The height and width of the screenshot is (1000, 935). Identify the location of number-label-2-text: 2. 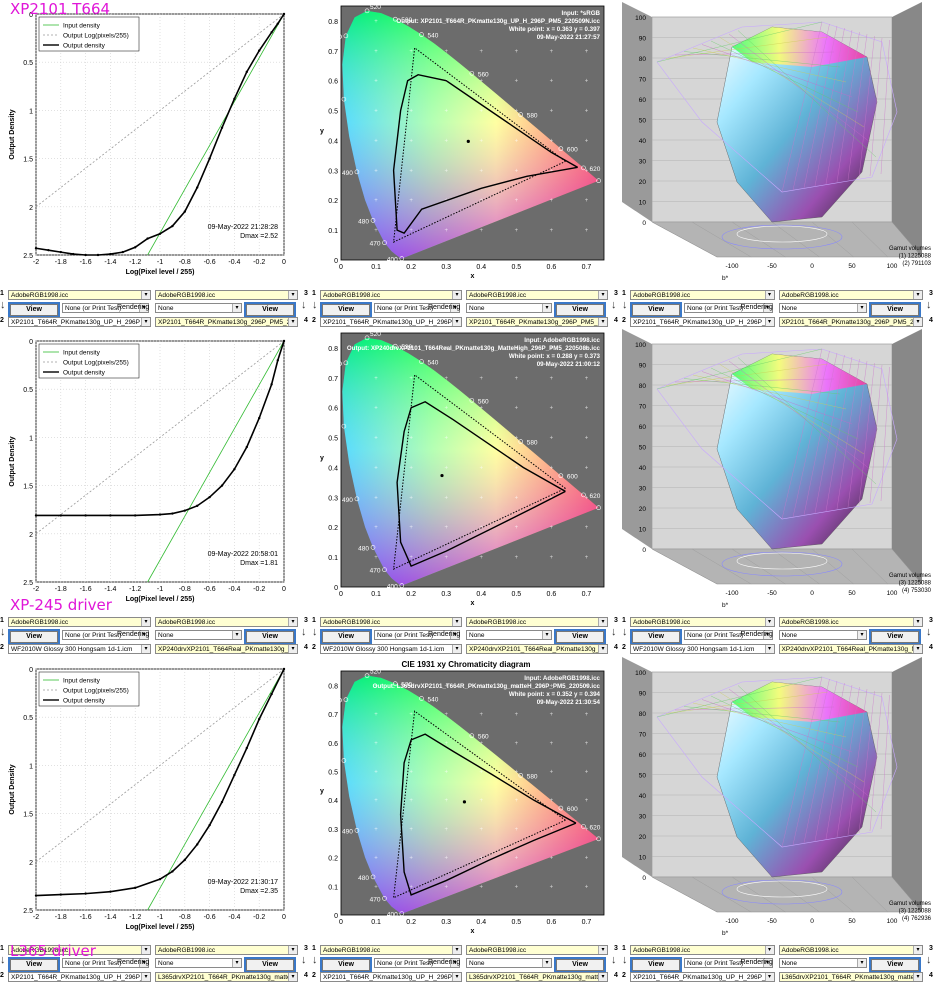
(2, 320).